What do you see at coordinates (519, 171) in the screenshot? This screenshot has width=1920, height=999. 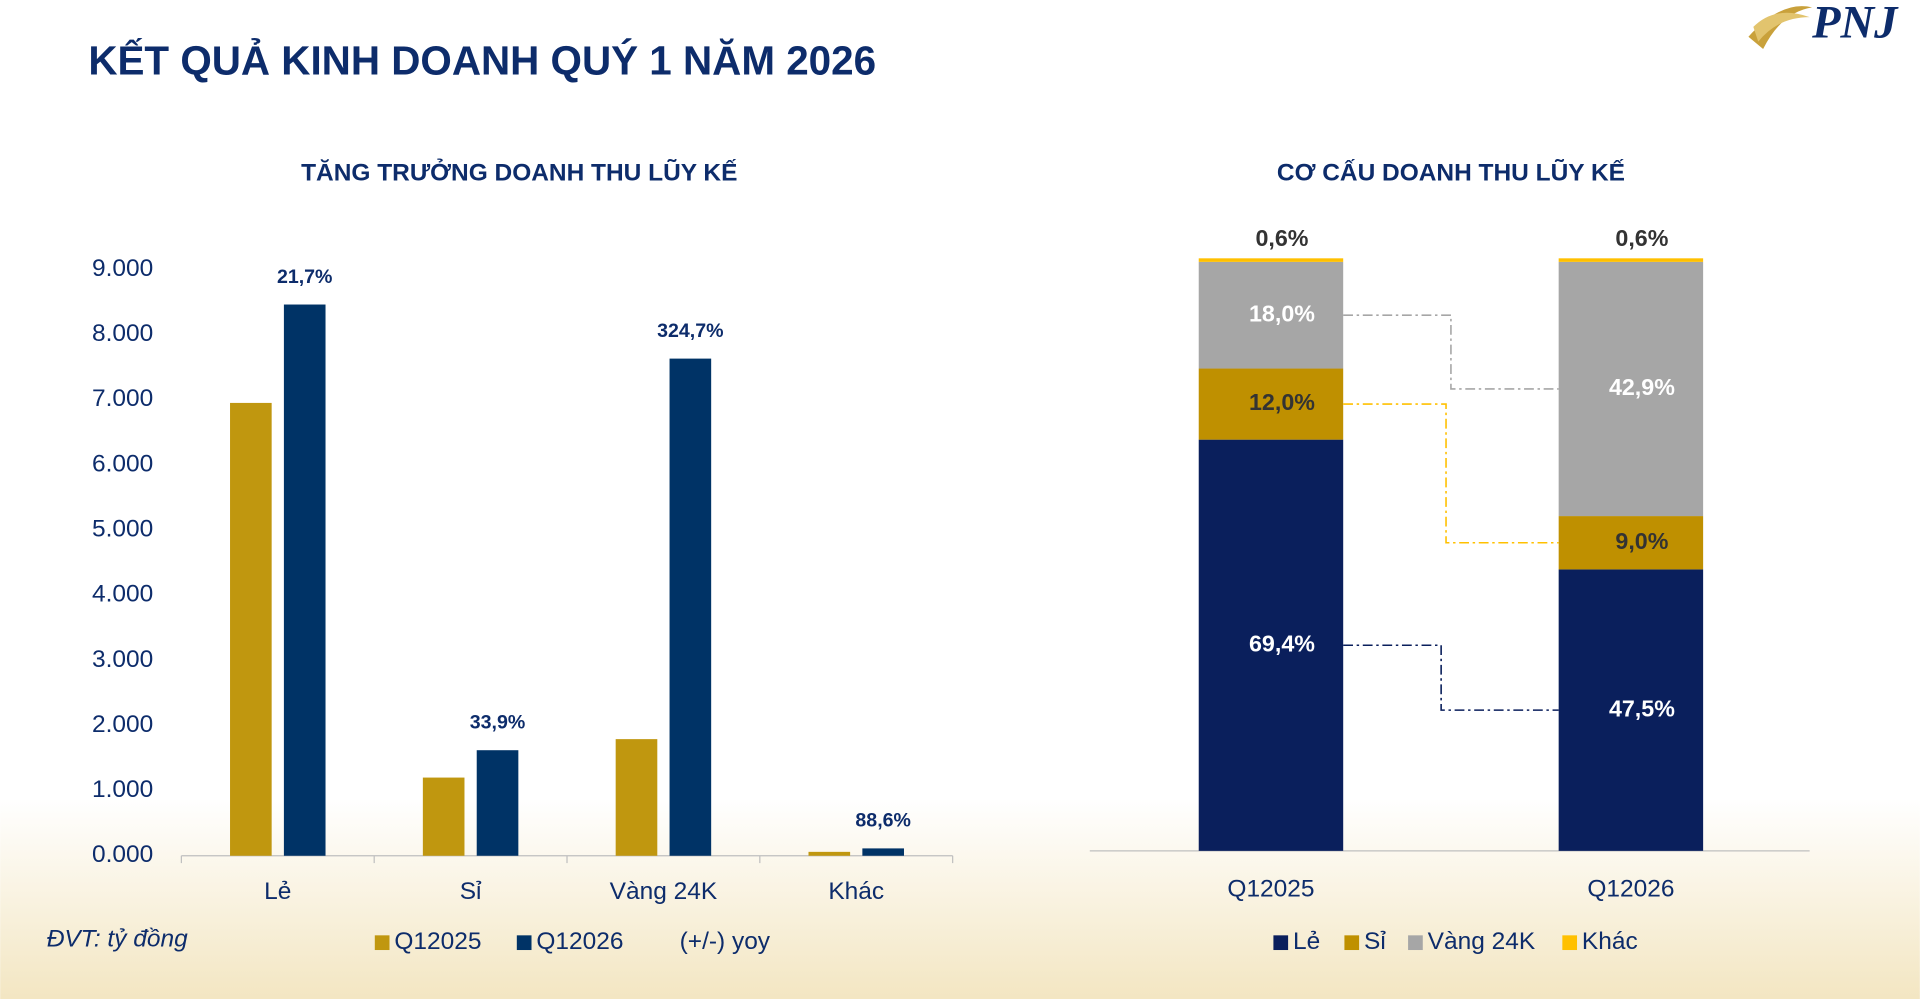 I see `chart-title: TĂNG TRƯỞNG DOANH THU LŨY KẾ` at bounding box center [519, 171].